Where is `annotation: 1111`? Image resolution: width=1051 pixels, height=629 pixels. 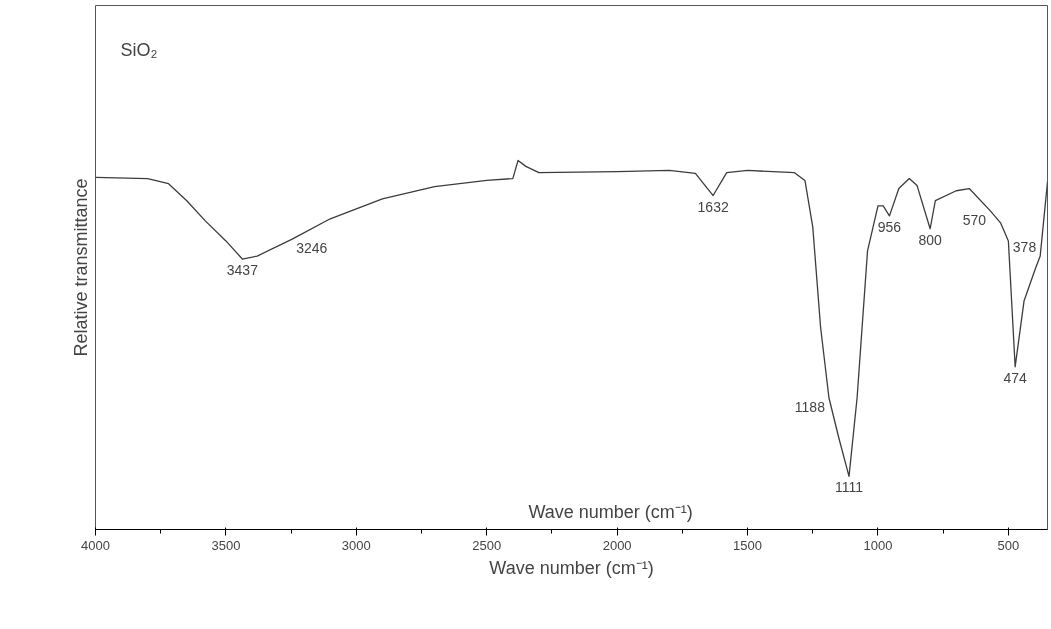
annotation: 1111 is located at coordinates (849, 487).